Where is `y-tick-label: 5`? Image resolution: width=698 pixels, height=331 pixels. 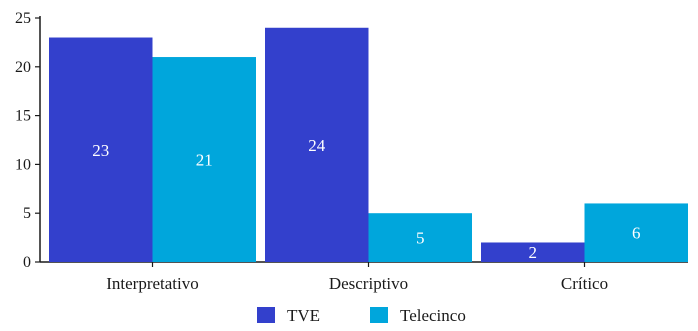 y-tick-label: 5 is located at coordinates (27, 213).